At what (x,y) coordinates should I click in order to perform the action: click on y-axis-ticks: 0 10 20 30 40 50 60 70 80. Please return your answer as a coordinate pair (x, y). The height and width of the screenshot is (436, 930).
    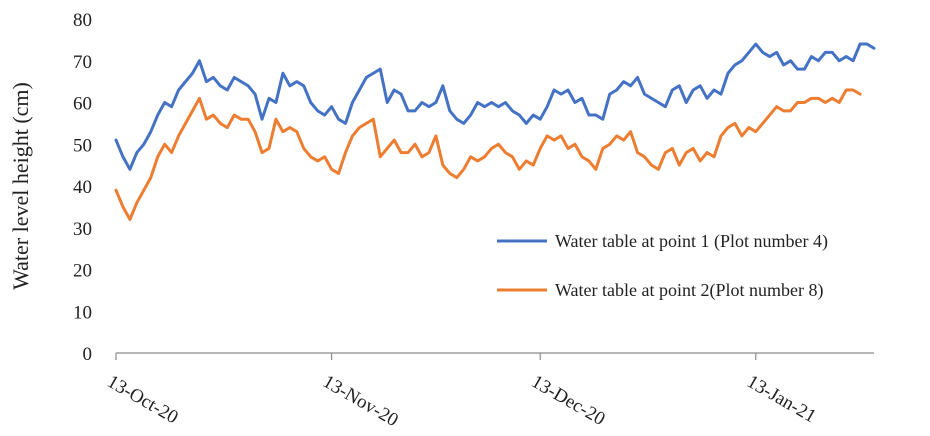
    Looking at the image, I should click on (82, 187).